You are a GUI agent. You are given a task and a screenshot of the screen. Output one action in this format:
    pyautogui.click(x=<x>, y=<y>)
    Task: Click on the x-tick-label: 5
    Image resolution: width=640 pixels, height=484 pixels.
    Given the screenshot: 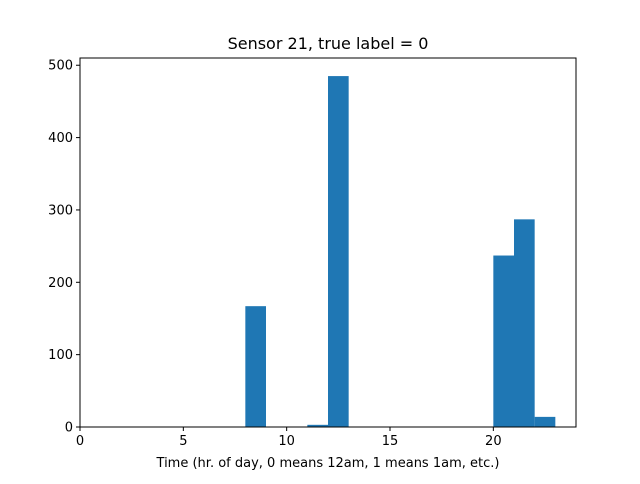 What is the action you would take?
    pyautogui.click(x=183, y=441)
    